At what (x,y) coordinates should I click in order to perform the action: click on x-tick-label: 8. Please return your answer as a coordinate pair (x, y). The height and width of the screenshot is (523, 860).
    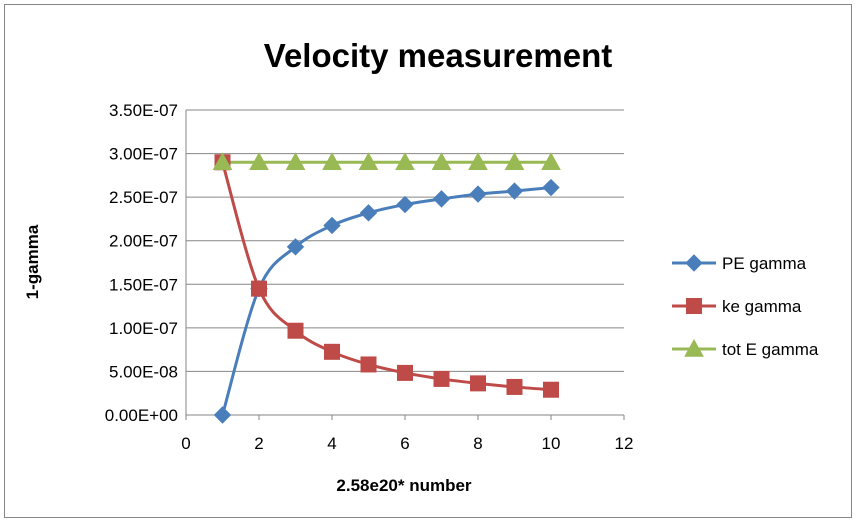
    Looking at the image, I should click on (477, 443).